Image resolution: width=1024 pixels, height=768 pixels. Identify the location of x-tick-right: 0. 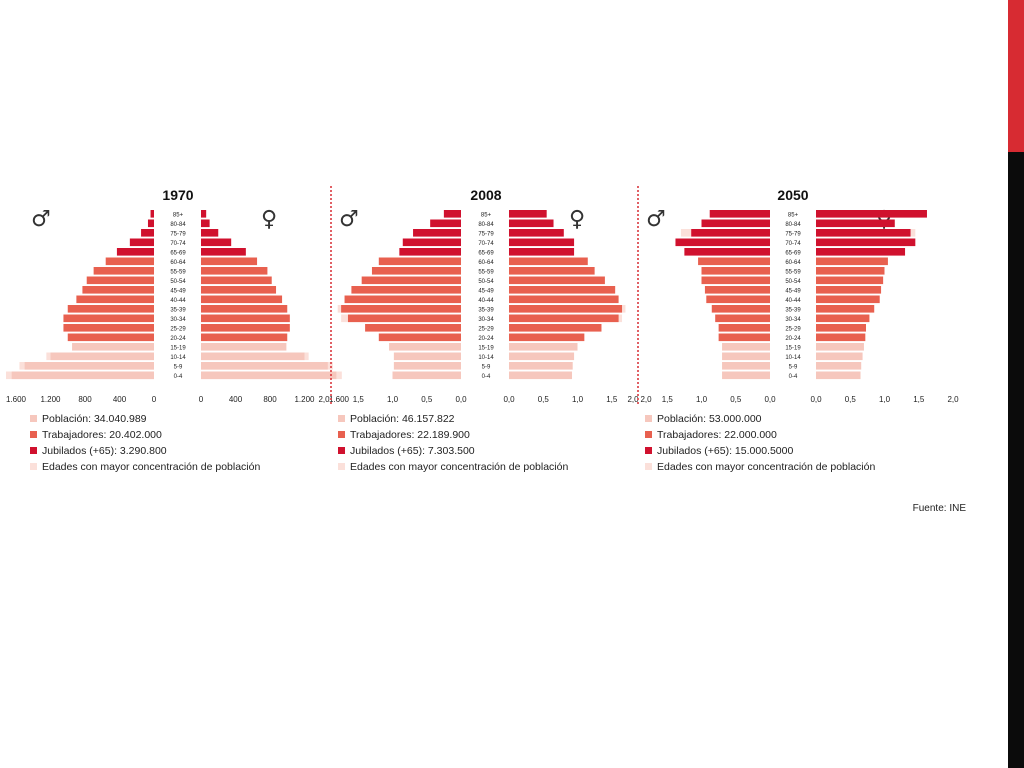
(201, 399).